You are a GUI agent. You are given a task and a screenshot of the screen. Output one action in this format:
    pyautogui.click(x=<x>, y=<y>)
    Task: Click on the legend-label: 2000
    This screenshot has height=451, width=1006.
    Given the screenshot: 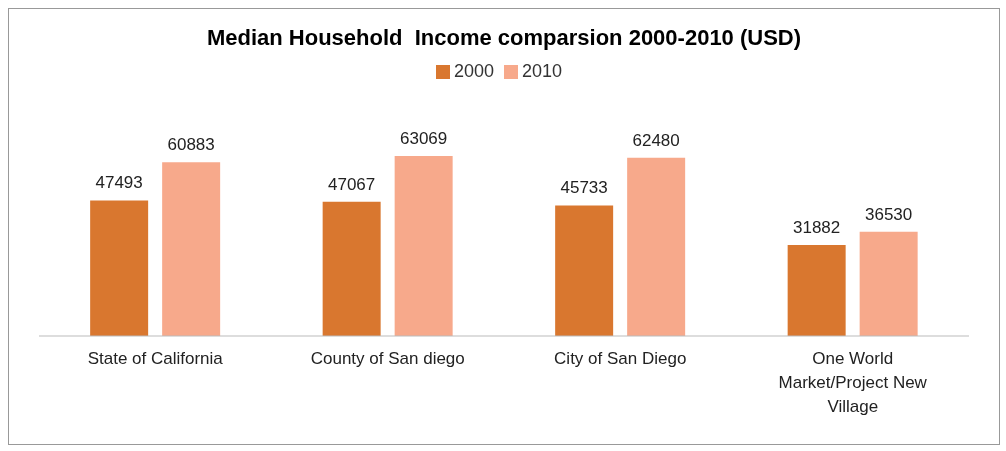 What is the action you would take?
    pyautogui.click(x=473, y=71)
    